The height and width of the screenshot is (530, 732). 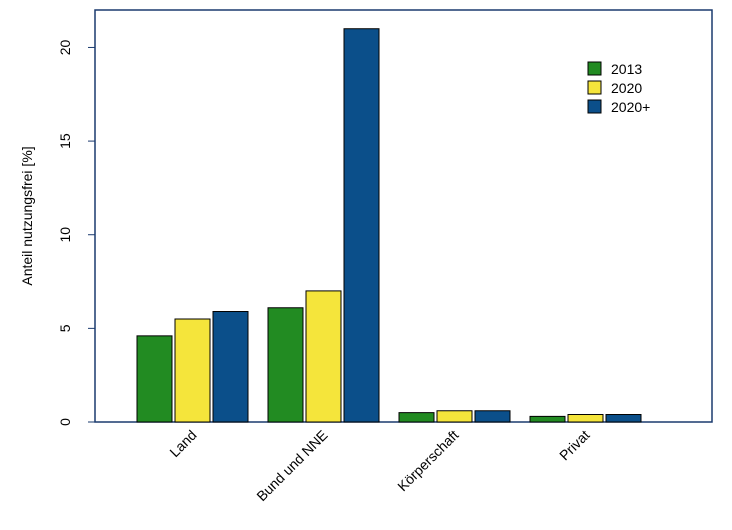 What do you see at coordinates (65, 47) in the screenshot?
I see `y-tick-label: 20` at bounding box center [65, 47].